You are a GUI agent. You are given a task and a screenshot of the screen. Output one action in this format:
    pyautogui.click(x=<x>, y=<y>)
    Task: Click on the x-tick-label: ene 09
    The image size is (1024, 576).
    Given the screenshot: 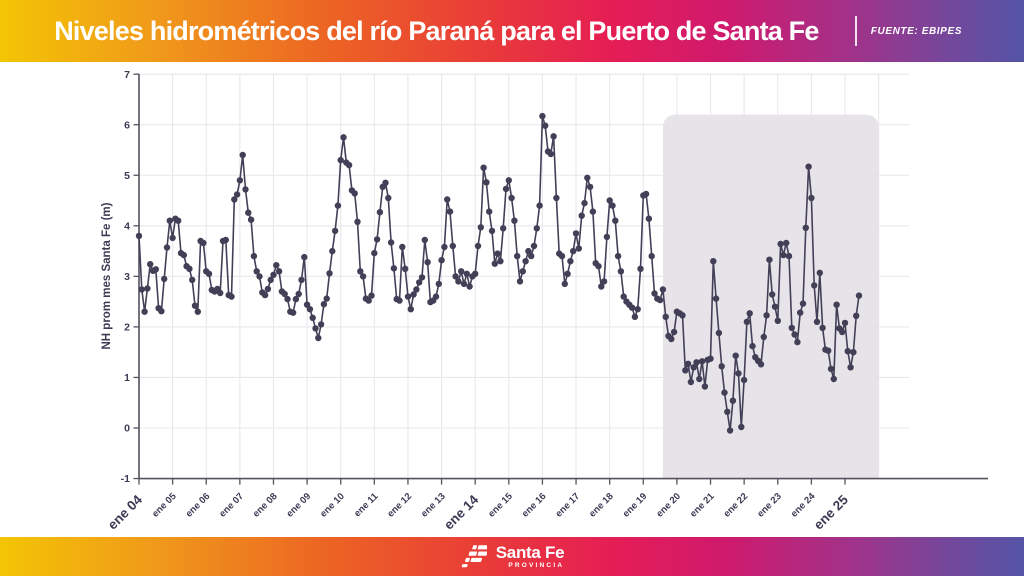 What is the action you would take?
    pyautogui.click(x=299, y=505)
    